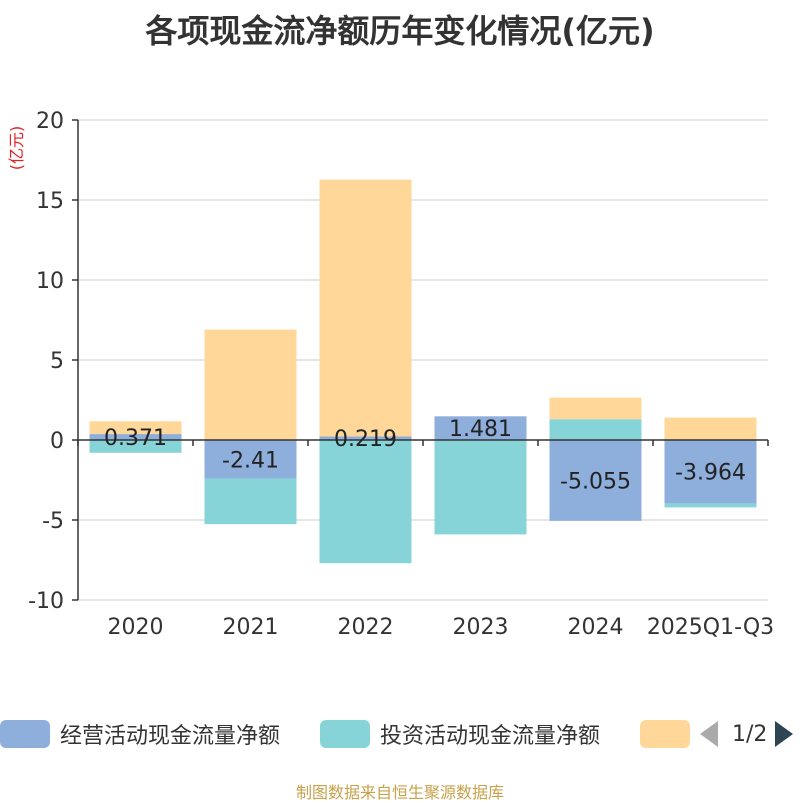 Image resolution: width=800 pixels, height=803 pixels. What do you see at coordinates (595, 429) in the screenshot?
I see `bar-2-2024` at bounding box center [595, 429].